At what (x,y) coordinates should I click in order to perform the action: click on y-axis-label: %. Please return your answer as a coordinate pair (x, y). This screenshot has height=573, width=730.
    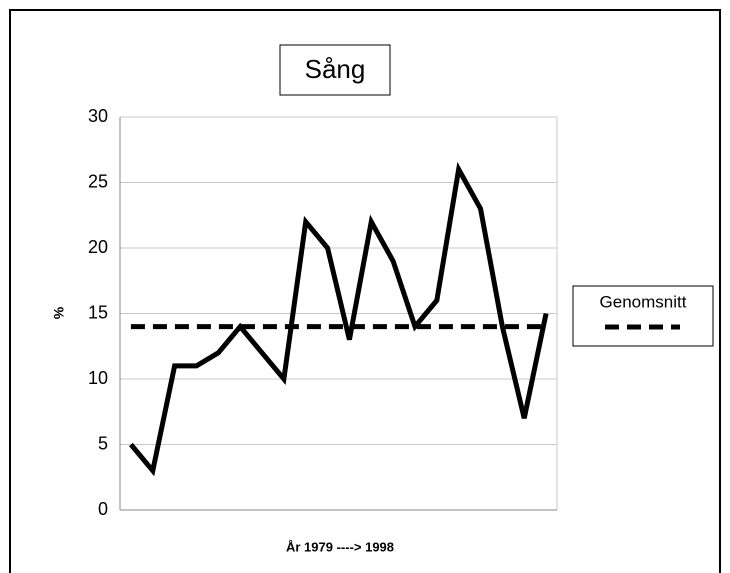
    Looking at the image, I should click on (59, 312).